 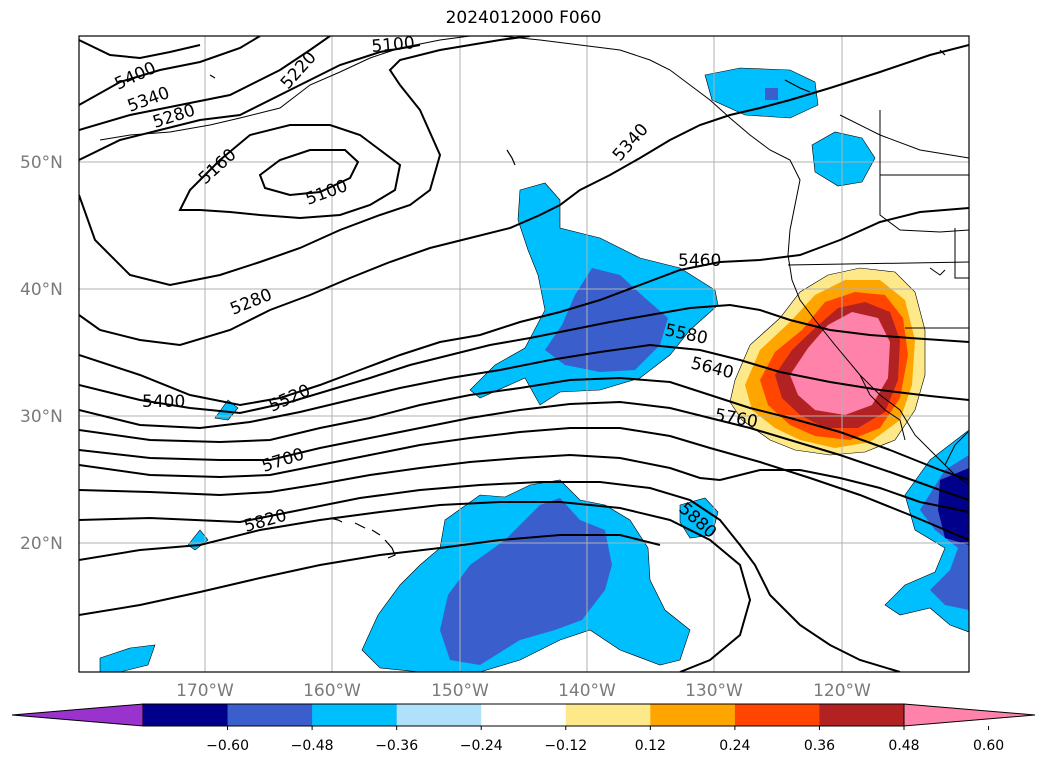 I want to click on lat-label: 20°N, so click(x=41, y=544).